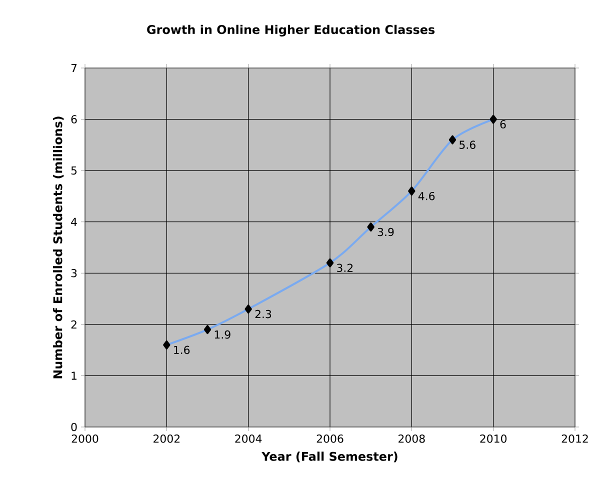 The image size is (594, 485). What do you see at coordinates (263, 314) in the screenshot?
I see `data-label: 2.3` at bounding box center [263, 314].